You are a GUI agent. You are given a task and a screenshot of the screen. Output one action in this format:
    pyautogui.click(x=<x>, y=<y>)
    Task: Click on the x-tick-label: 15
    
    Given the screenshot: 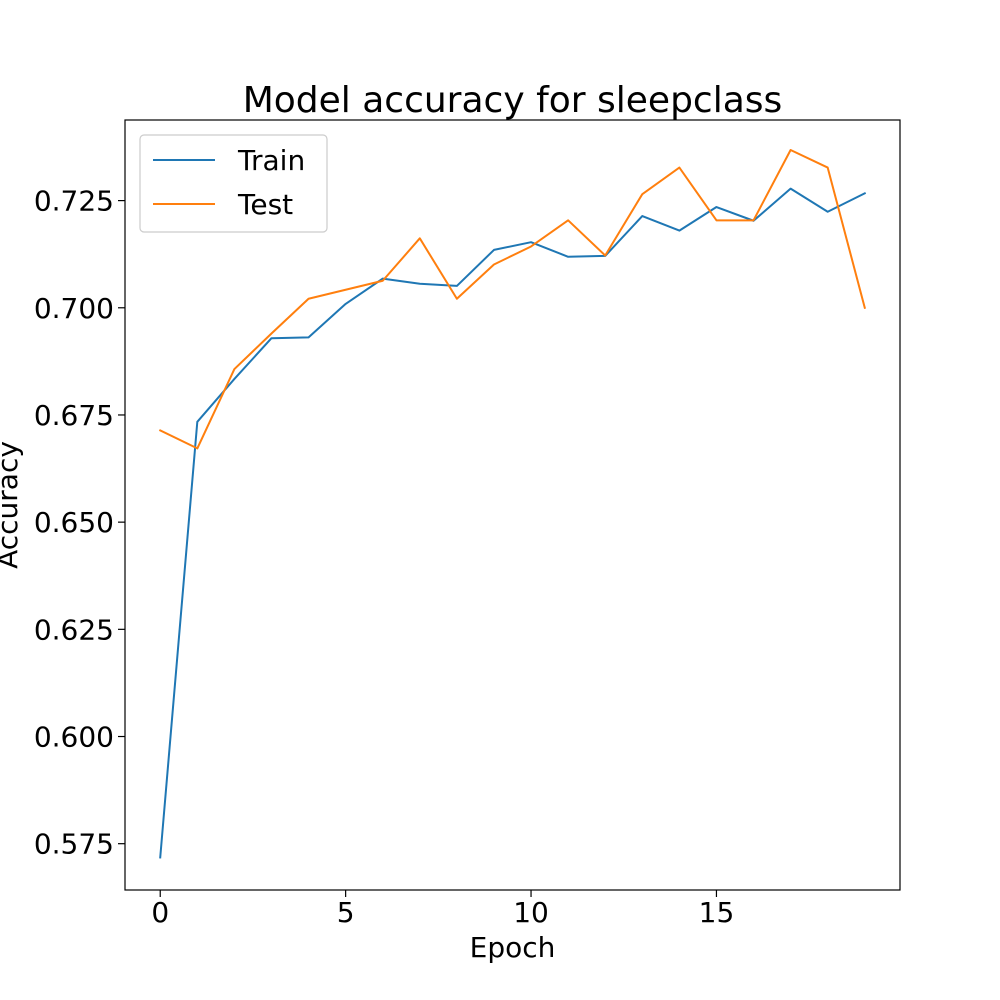 What is the action you would take?
    pyautogui.click(x=717, y=912)
    